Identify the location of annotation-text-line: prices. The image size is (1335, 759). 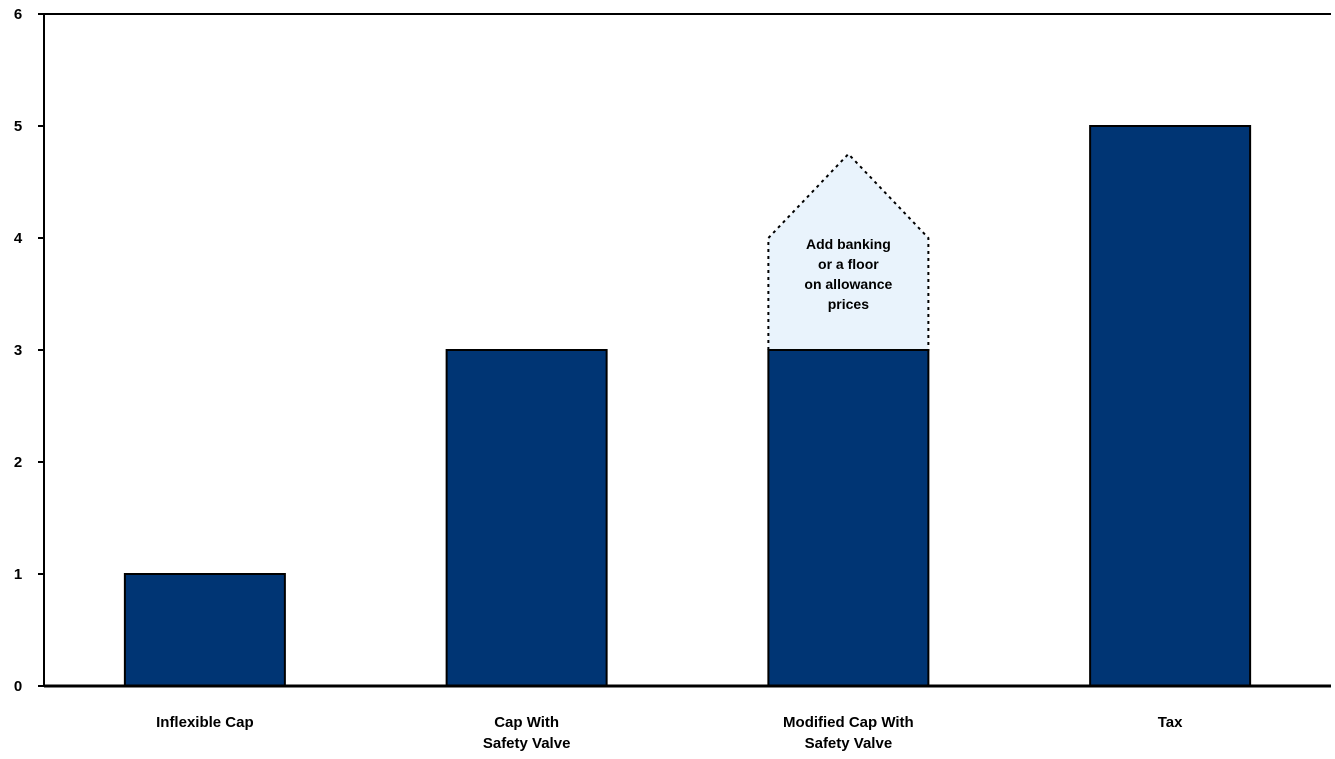
(848, 304).